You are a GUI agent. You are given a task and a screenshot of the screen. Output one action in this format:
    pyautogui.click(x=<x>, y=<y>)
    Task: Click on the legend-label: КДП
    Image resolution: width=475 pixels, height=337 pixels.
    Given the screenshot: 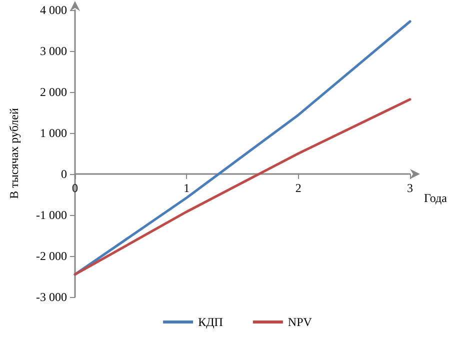 What is the action you would take?
    pyautogui.click(x=211, y=322)
    